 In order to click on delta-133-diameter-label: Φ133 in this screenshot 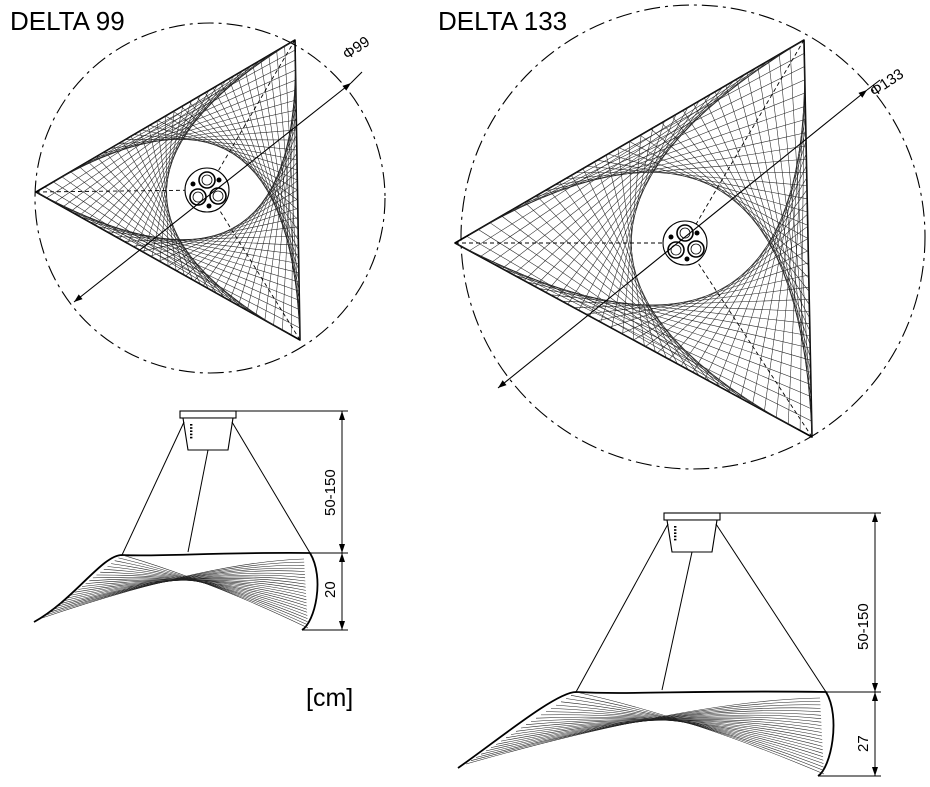, I will do `click(887, 83)`.